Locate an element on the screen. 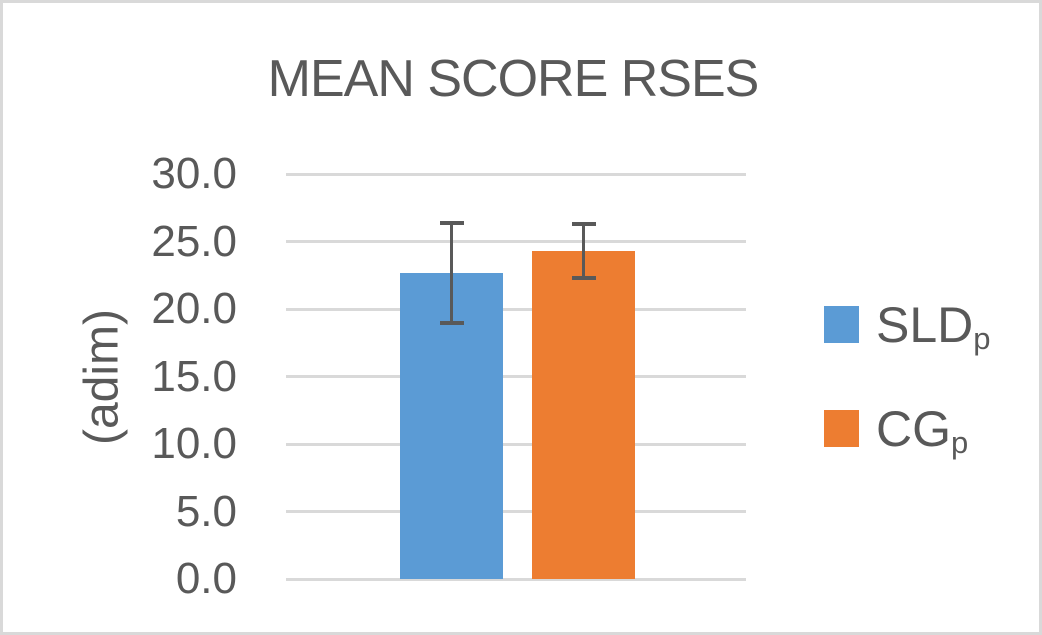 The height and width of the screenshot is (635, 1042). y-tick-label: 15.0 is located at coordinates (194, 376).